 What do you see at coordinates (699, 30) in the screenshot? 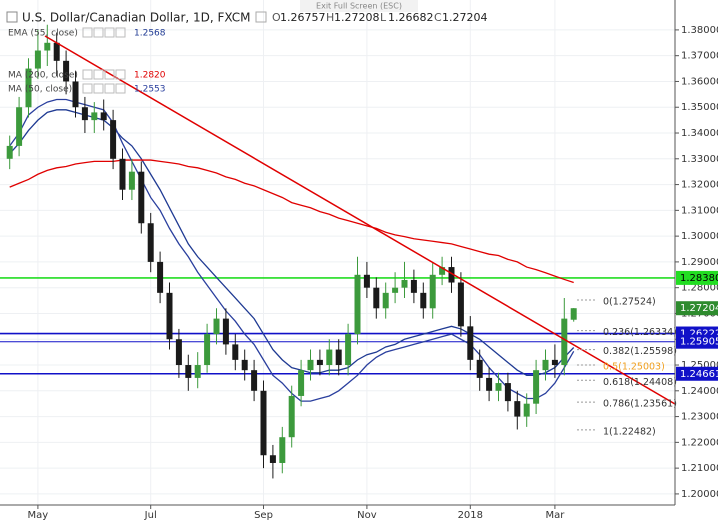
I see `y-tick-label: 1.38000` at bounding box center [699, 30].